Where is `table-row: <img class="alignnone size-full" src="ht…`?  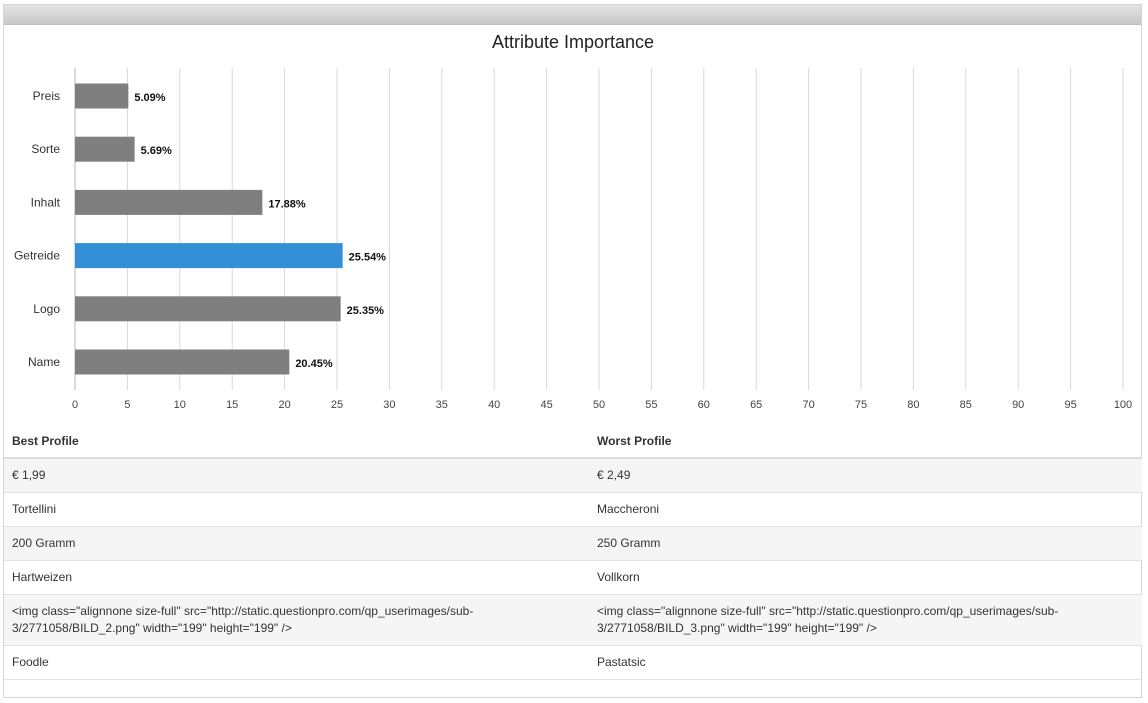
table-row: <img class="alignnone size-full" src="ht… is located at coordinates (573, 620).